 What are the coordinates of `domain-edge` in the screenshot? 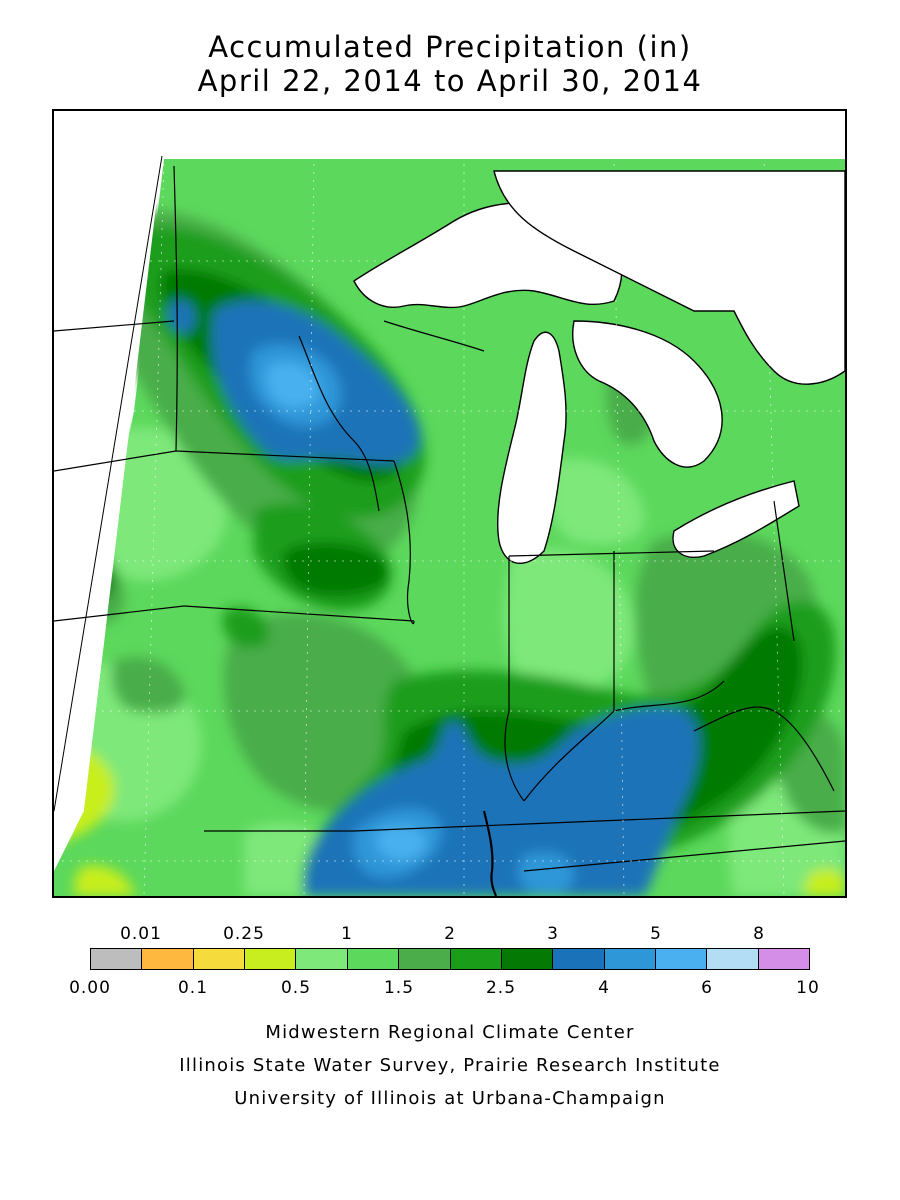 It's located at (108, 483).